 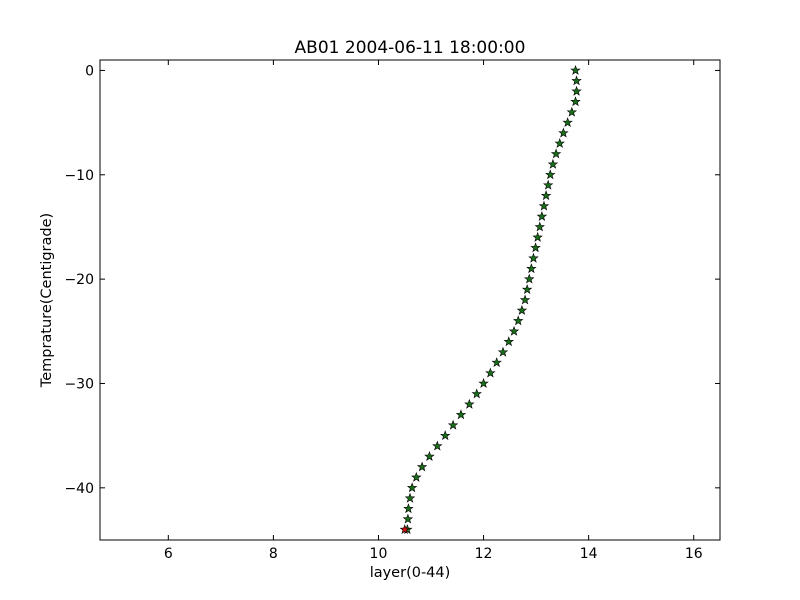 I want to click on highlight-point, so click(x=404, y=529).